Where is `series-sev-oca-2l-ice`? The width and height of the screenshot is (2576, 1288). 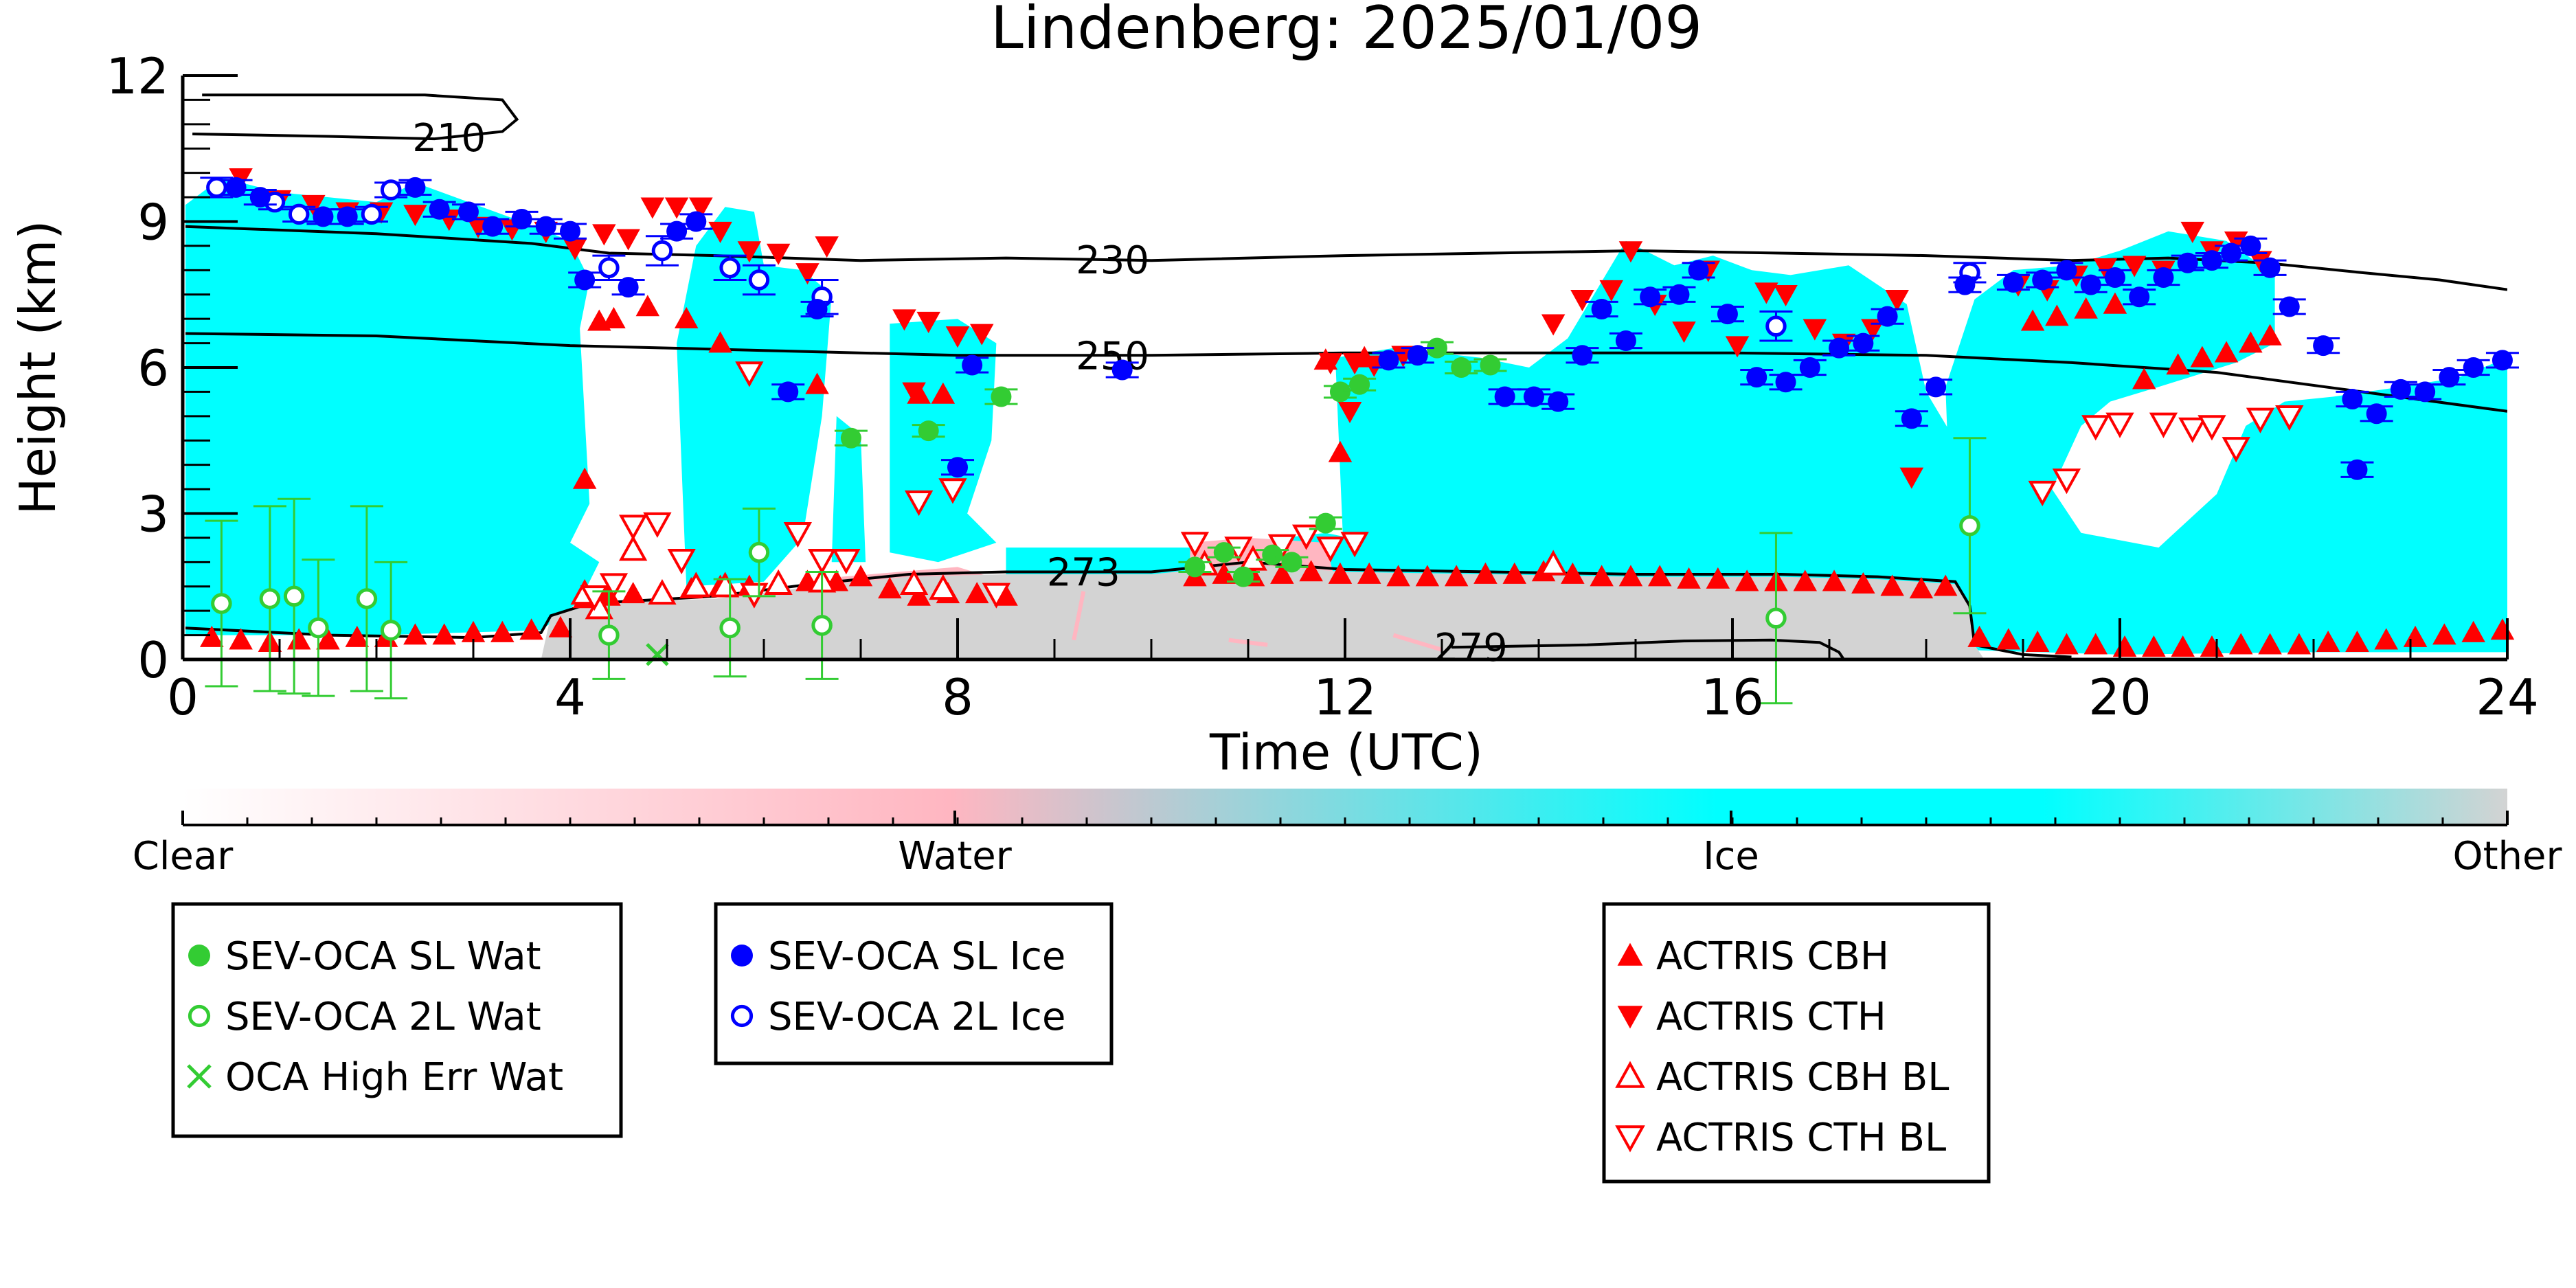 series-sev-oca-2l-ice is located at coordinates (1093, 259).